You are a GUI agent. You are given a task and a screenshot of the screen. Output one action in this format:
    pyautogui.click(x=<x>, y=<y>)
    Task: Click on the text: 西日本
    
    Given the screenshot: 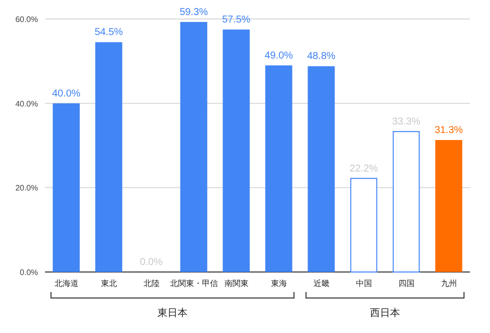 What is the action you would take?
    pyautogui.click(x=385, y=313)
    